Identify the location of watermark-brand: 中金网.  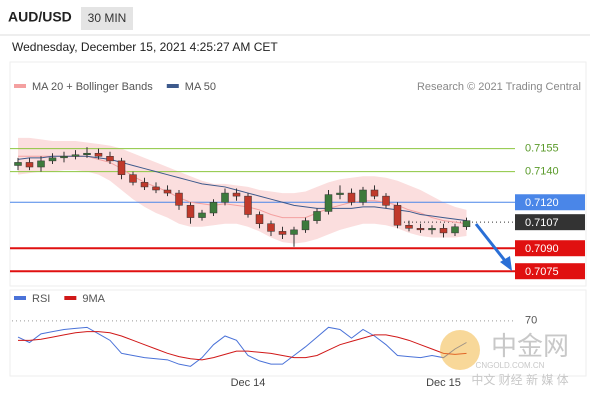
(530, 346).